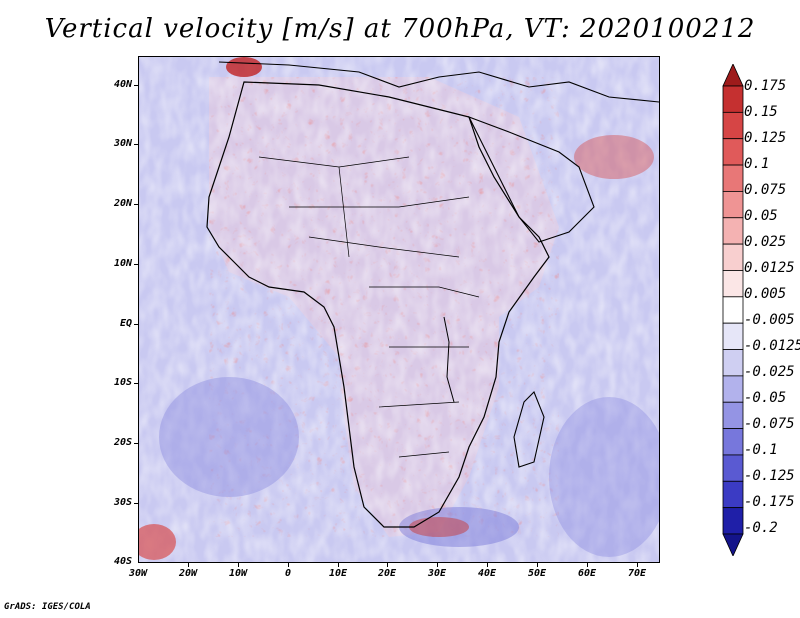  I want to click on colorbar-label: 0.15, so click(761, 112).